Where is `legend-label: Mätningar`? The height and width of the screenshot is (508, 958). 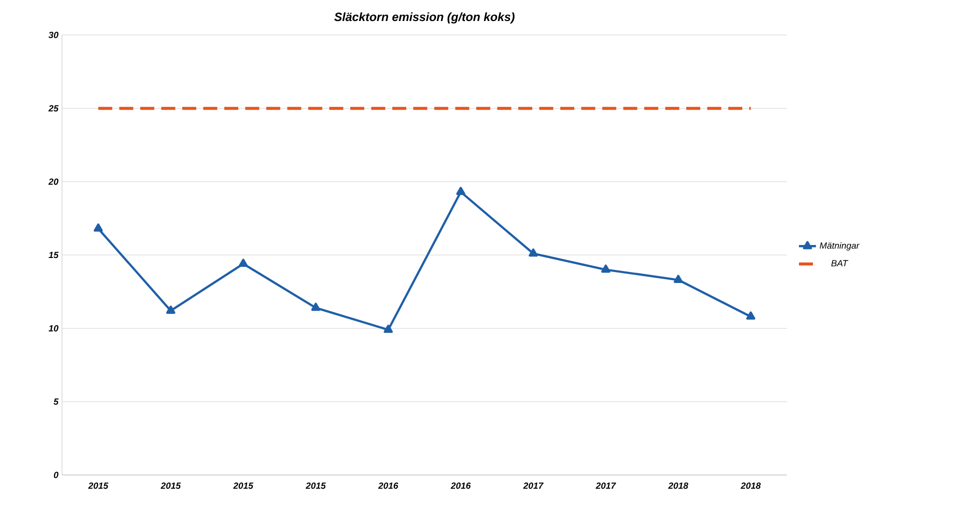
legend-label: Mätningar is located at coordinates (840, 246).